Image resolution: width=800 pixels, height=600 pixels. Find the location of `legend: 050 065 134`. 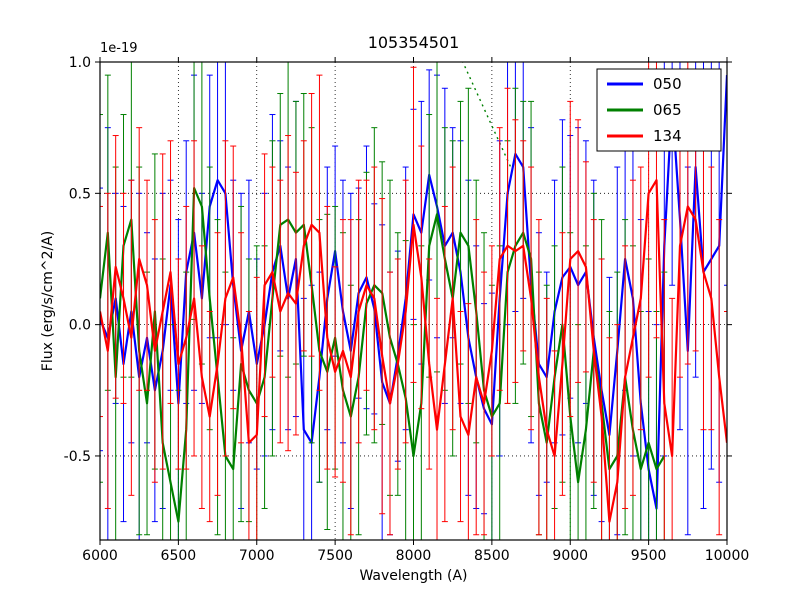

legend: 050 065 134 is located at coordinates (659, 110).